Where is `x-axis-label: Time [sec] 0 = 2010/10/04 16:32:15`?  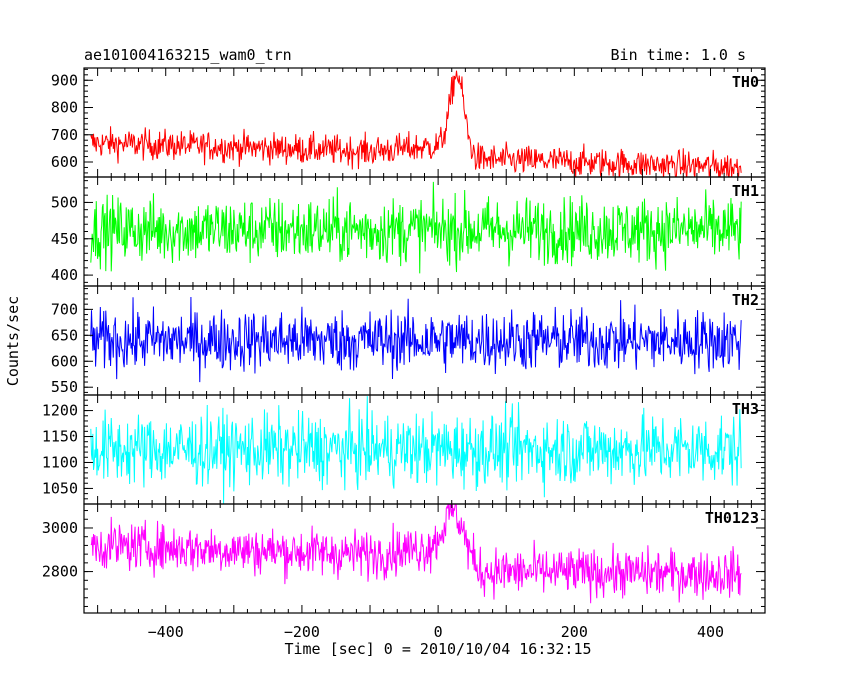 x-axis-label: Time [sec] 0 = 2010/10/04 16:32:15 is located at coordinates (437, 649).